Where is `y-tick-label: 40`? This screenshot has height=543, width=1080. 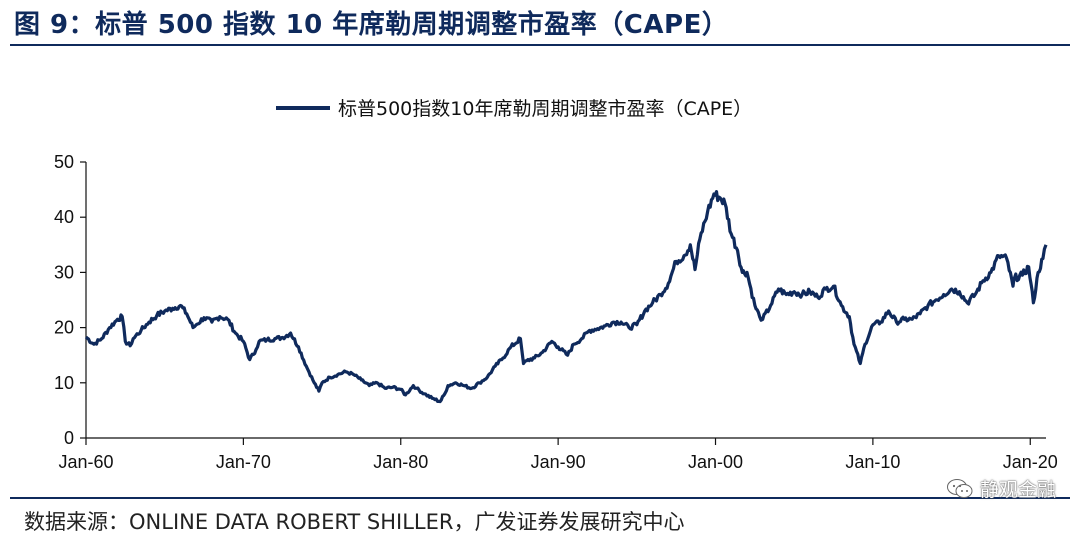
y-tick-label: 40 is located at coordinates (64, 217).